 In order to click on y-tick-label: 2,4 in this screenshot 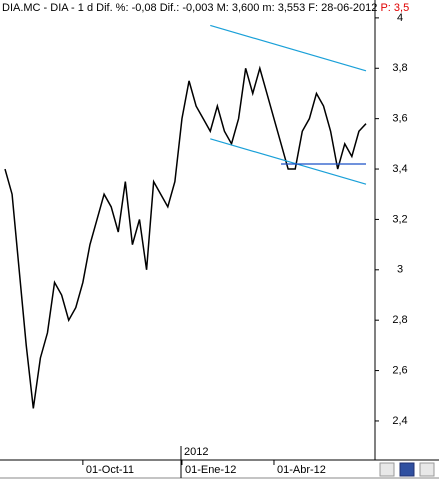, I will do `click(399, 421)`.